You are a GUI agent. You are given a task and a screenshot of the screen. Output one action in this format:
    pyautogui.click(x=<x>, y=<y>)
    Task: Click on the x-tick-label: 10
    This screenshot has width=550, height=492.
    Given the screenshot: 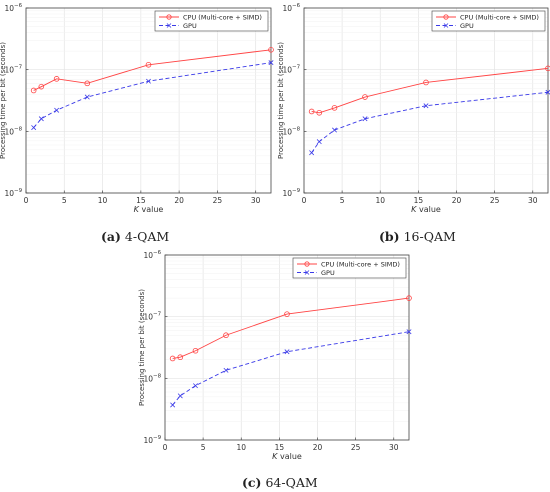 What is the action you would take?
    pyautogui.click(x=380, y=200)
    